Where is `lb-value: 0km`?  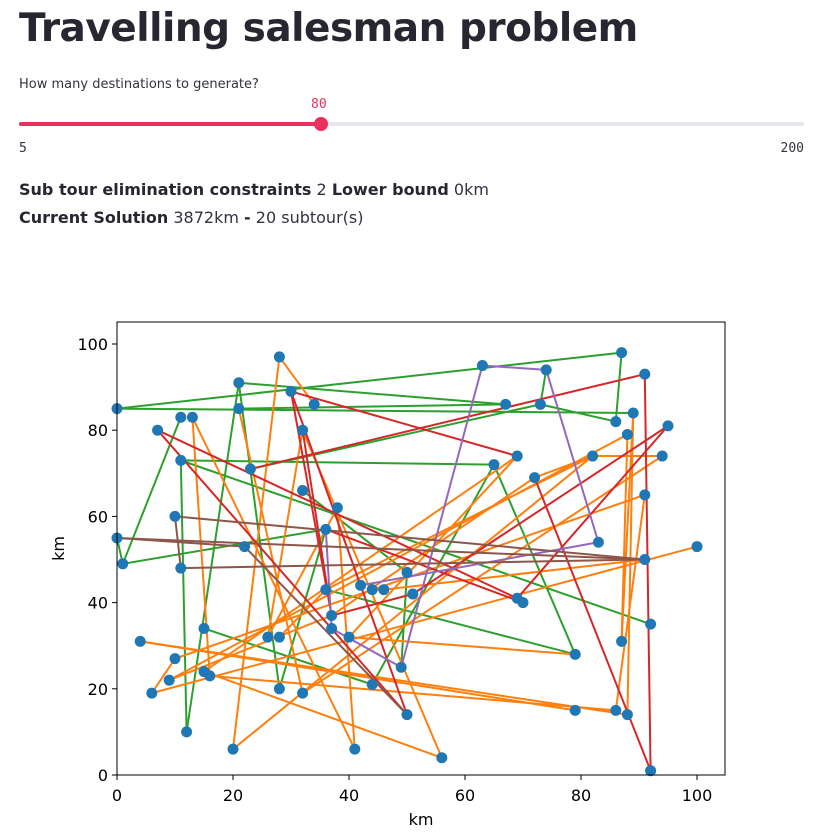 lb-value: 0km is located at coordinates (471, 189).